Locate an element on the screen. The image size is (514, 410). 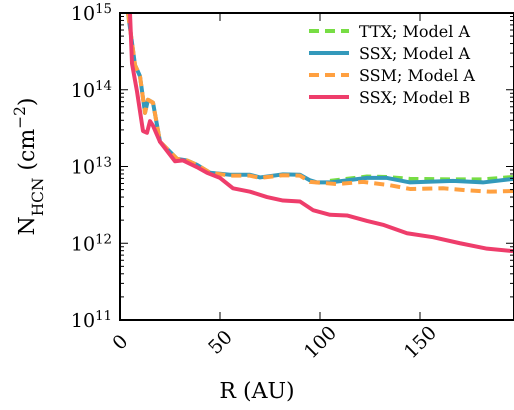
y-tick-label: 10$^{11}$ is located at coordinates (91, 320).